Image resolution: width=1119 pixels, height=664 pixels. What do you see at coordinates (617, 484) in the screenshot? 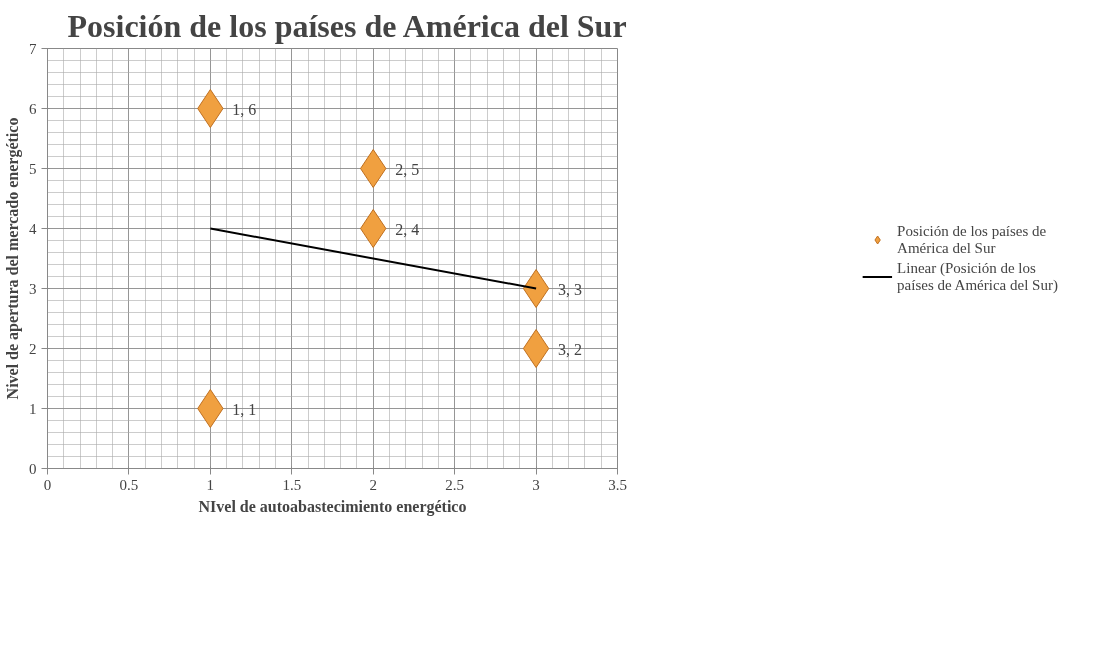
I see `x-tick-label: 3.5` at bounding box center [617, 484].